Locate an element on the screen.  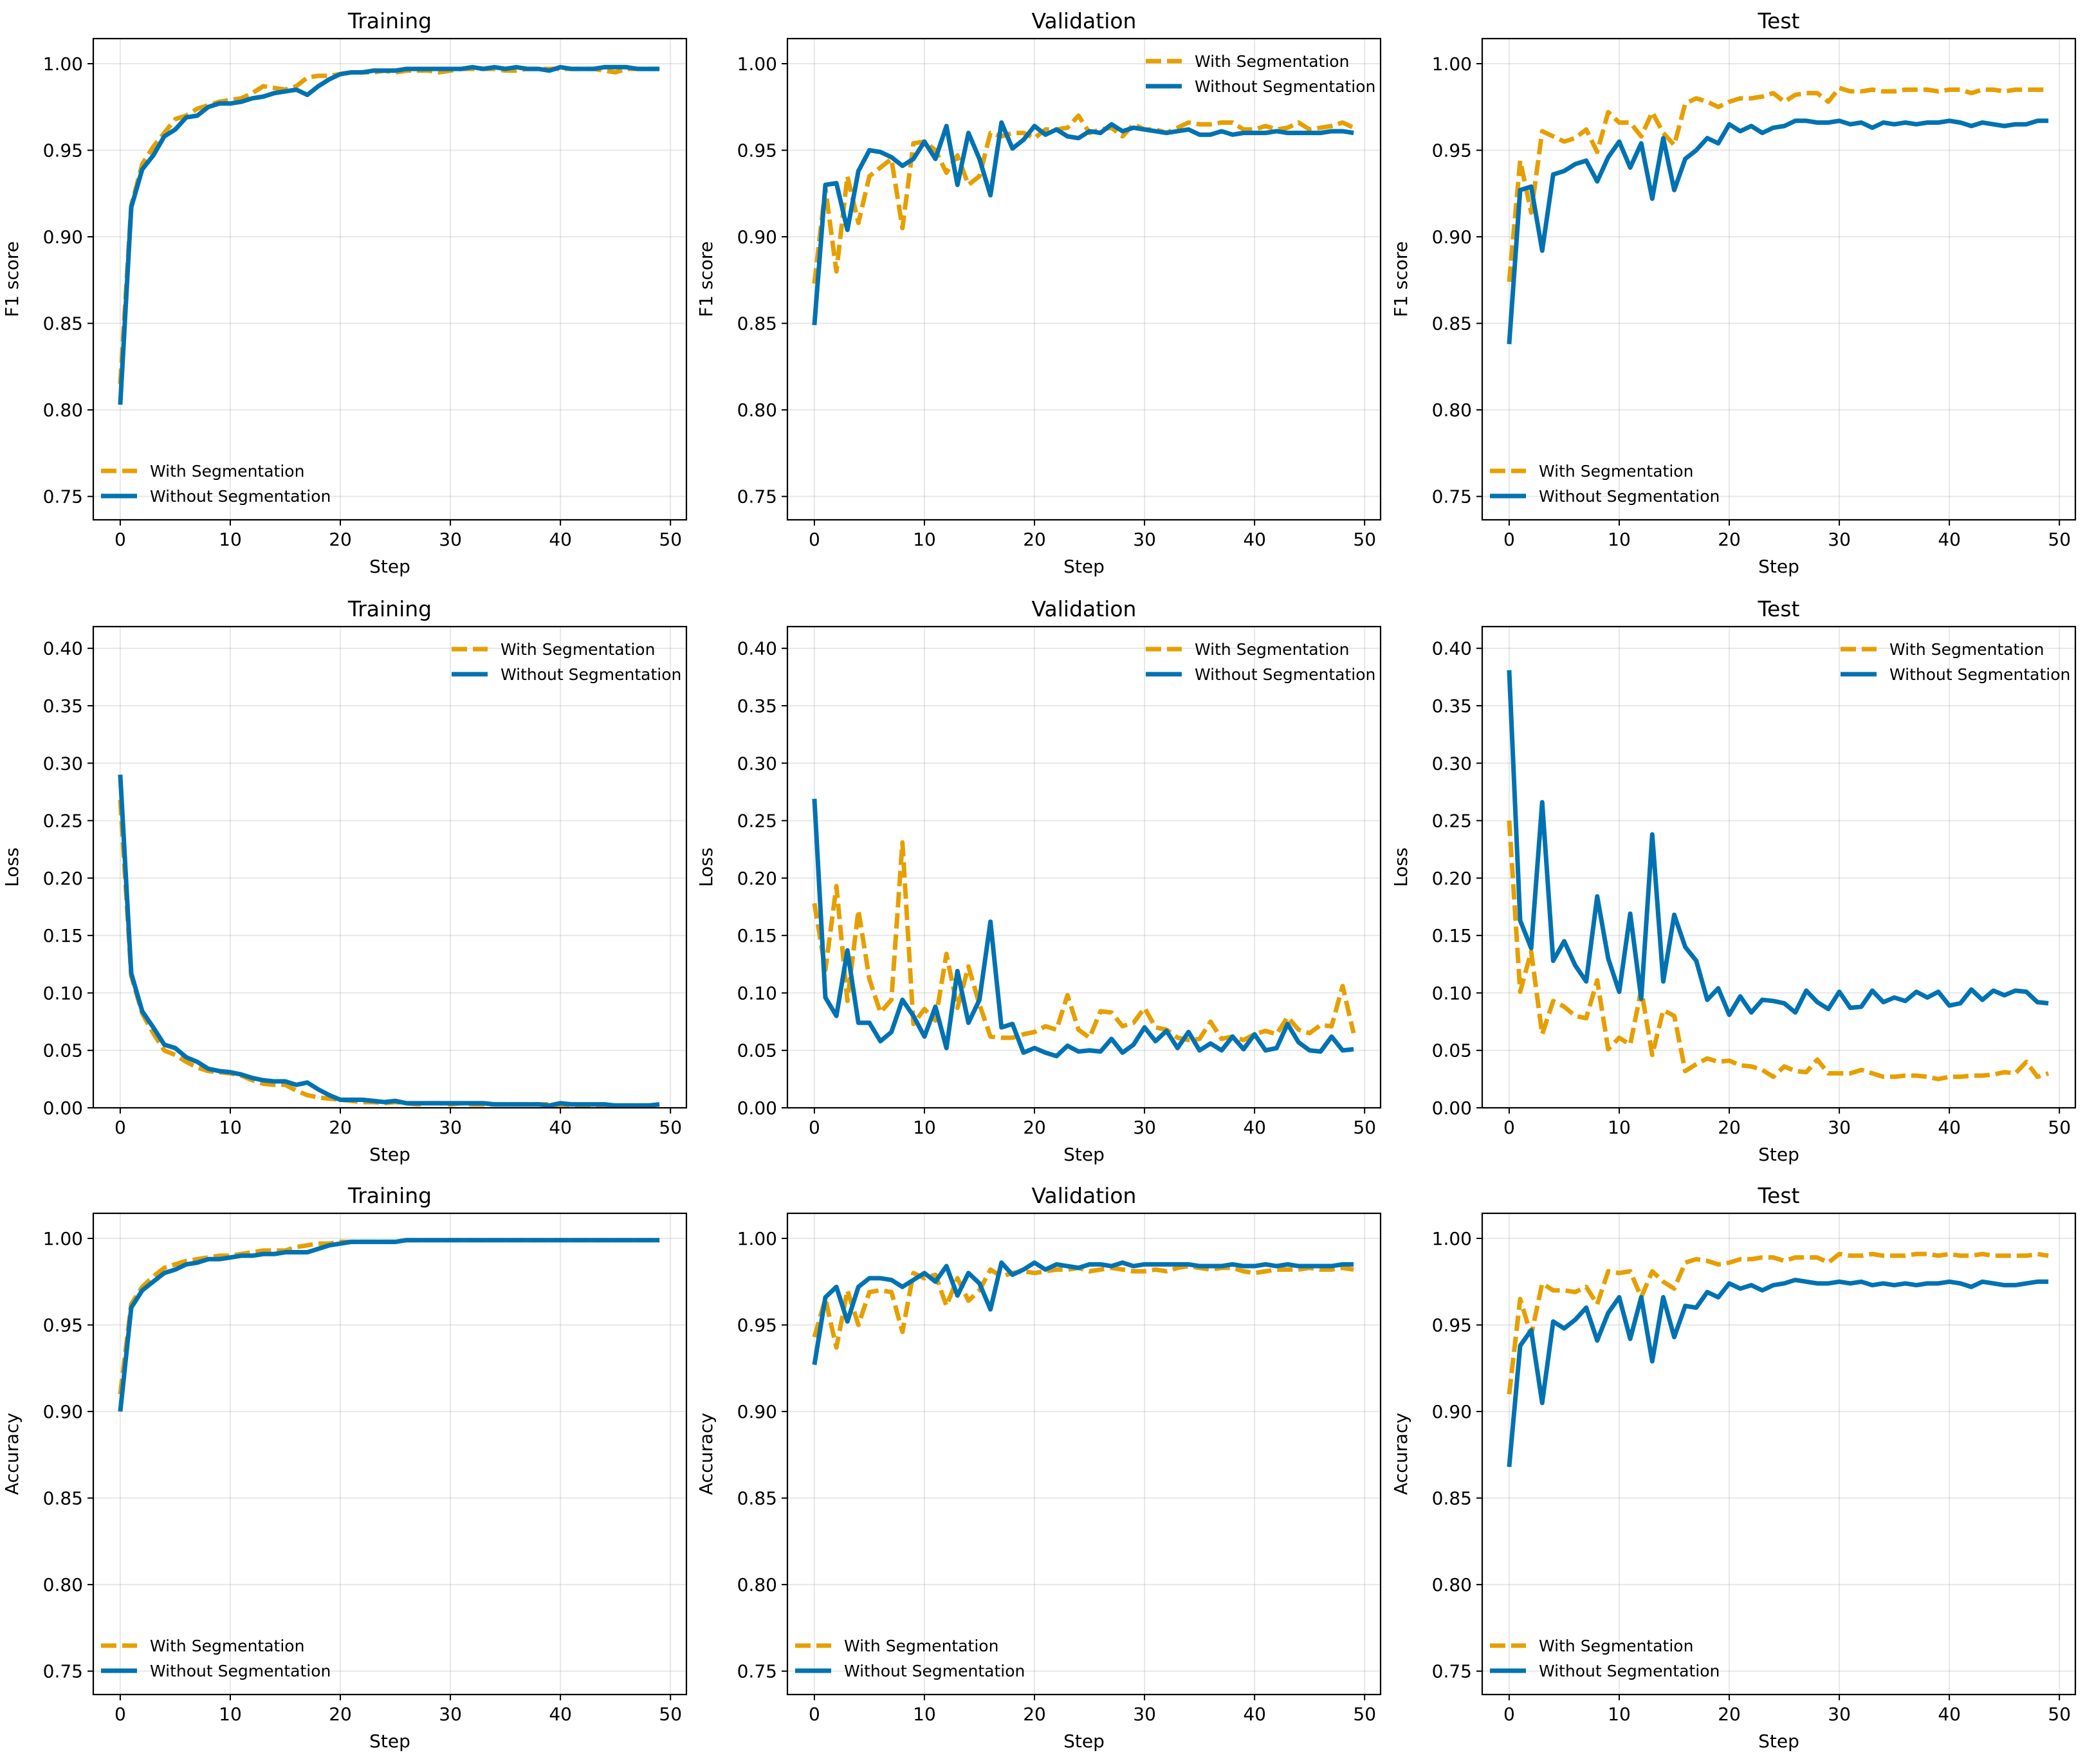
f1-test-title: Test is located at coordinates (1779, 20).